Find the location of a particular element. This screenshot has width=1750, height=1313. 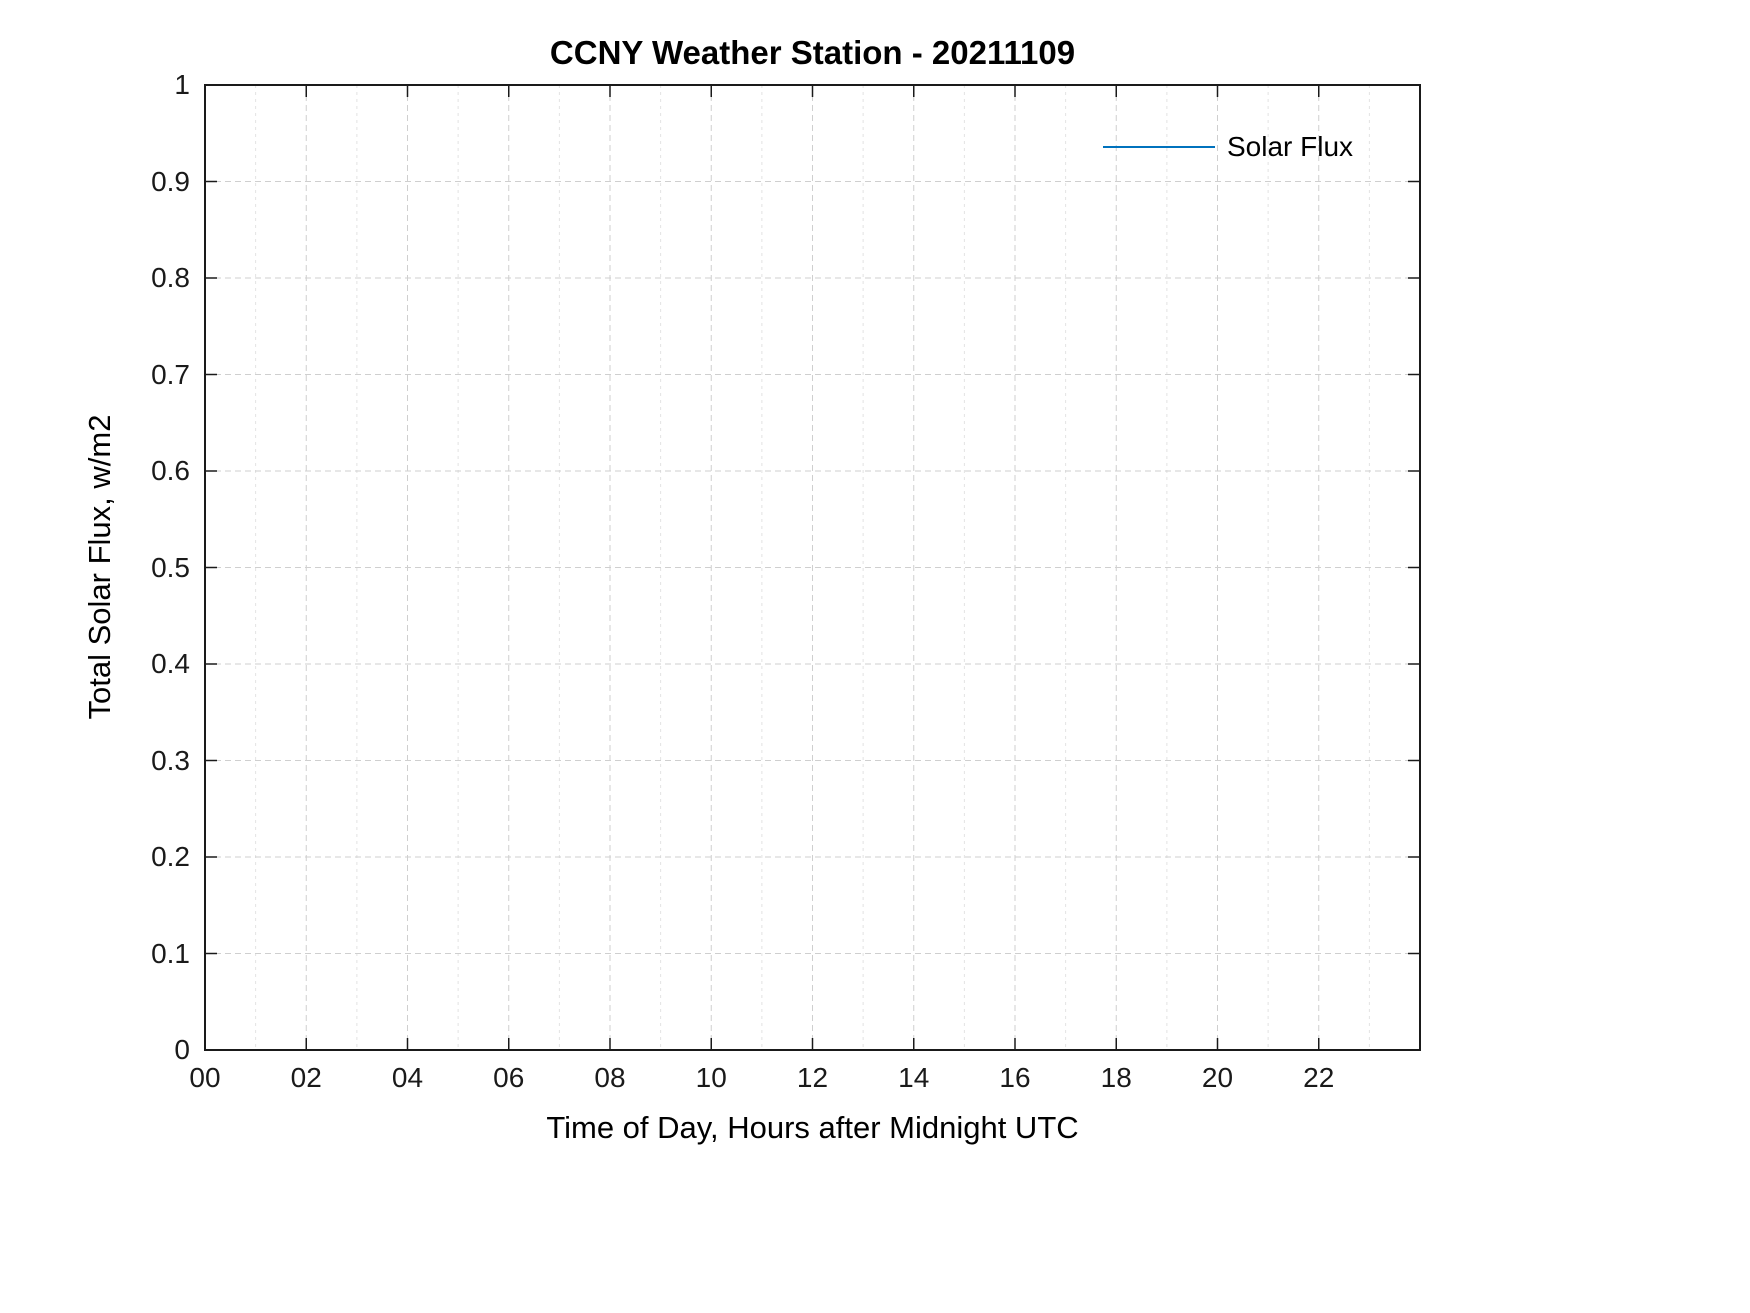

x-tick-label: 12 is located at coordinates (812, 1077).